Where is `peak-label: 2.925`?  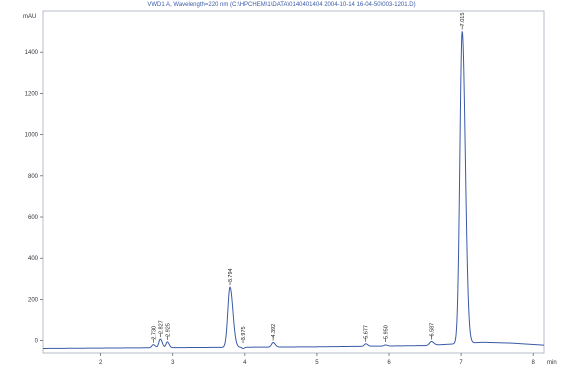 peak-label: 2.925 is located at coordinates (168, 330).